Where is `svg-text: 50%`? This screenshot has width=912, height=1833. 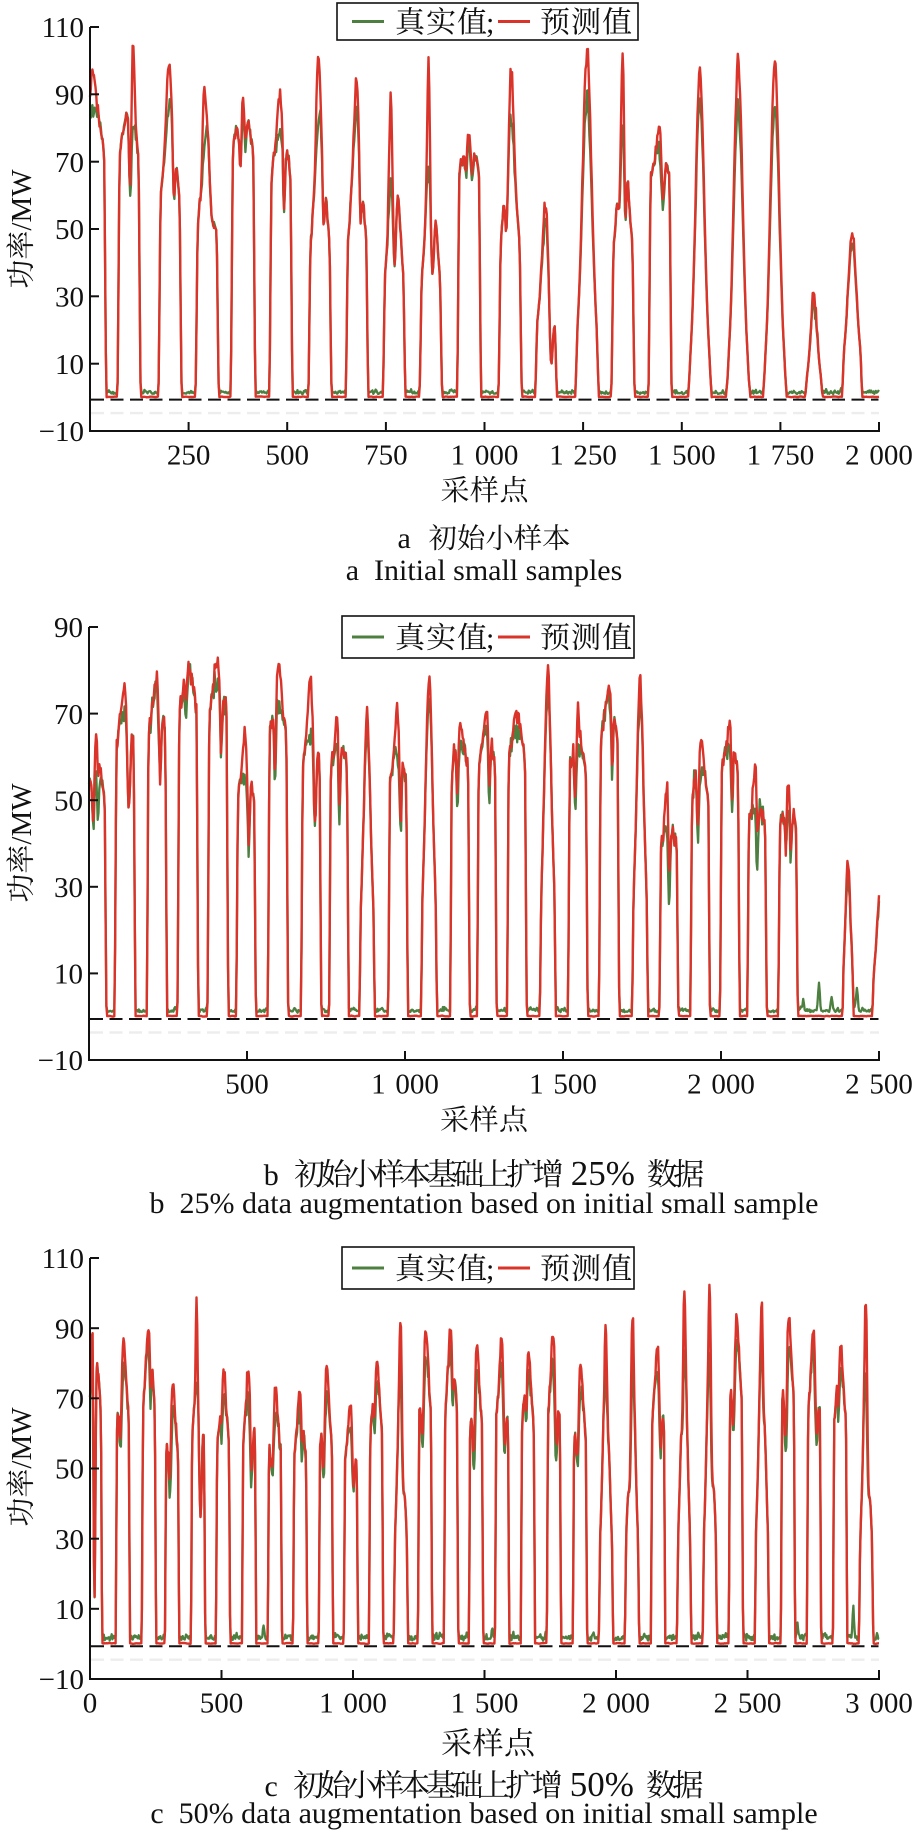 svg-text: 50% is located at coordinates (602, 1784).